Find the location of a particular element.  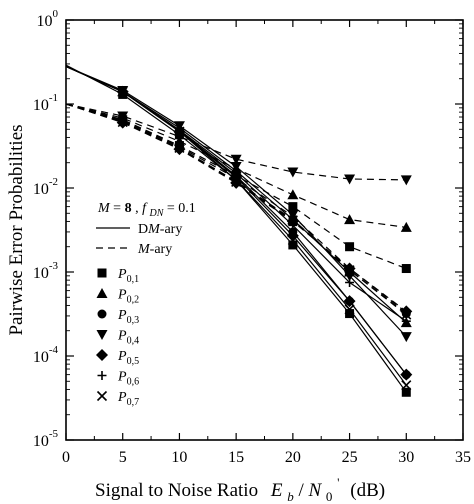

legend-marker-label: P0,3 is located at coordinates (128, 317).